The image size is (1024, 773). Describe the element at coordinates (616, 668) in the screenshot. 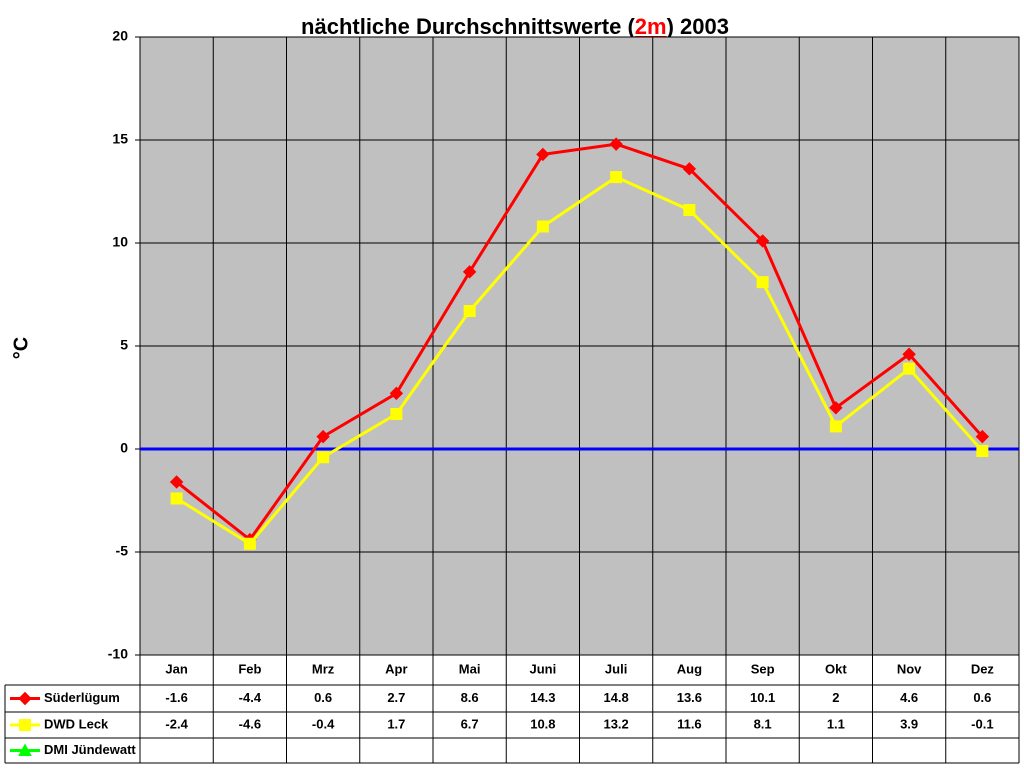

I see `x-tick-label: Juli` at that location.